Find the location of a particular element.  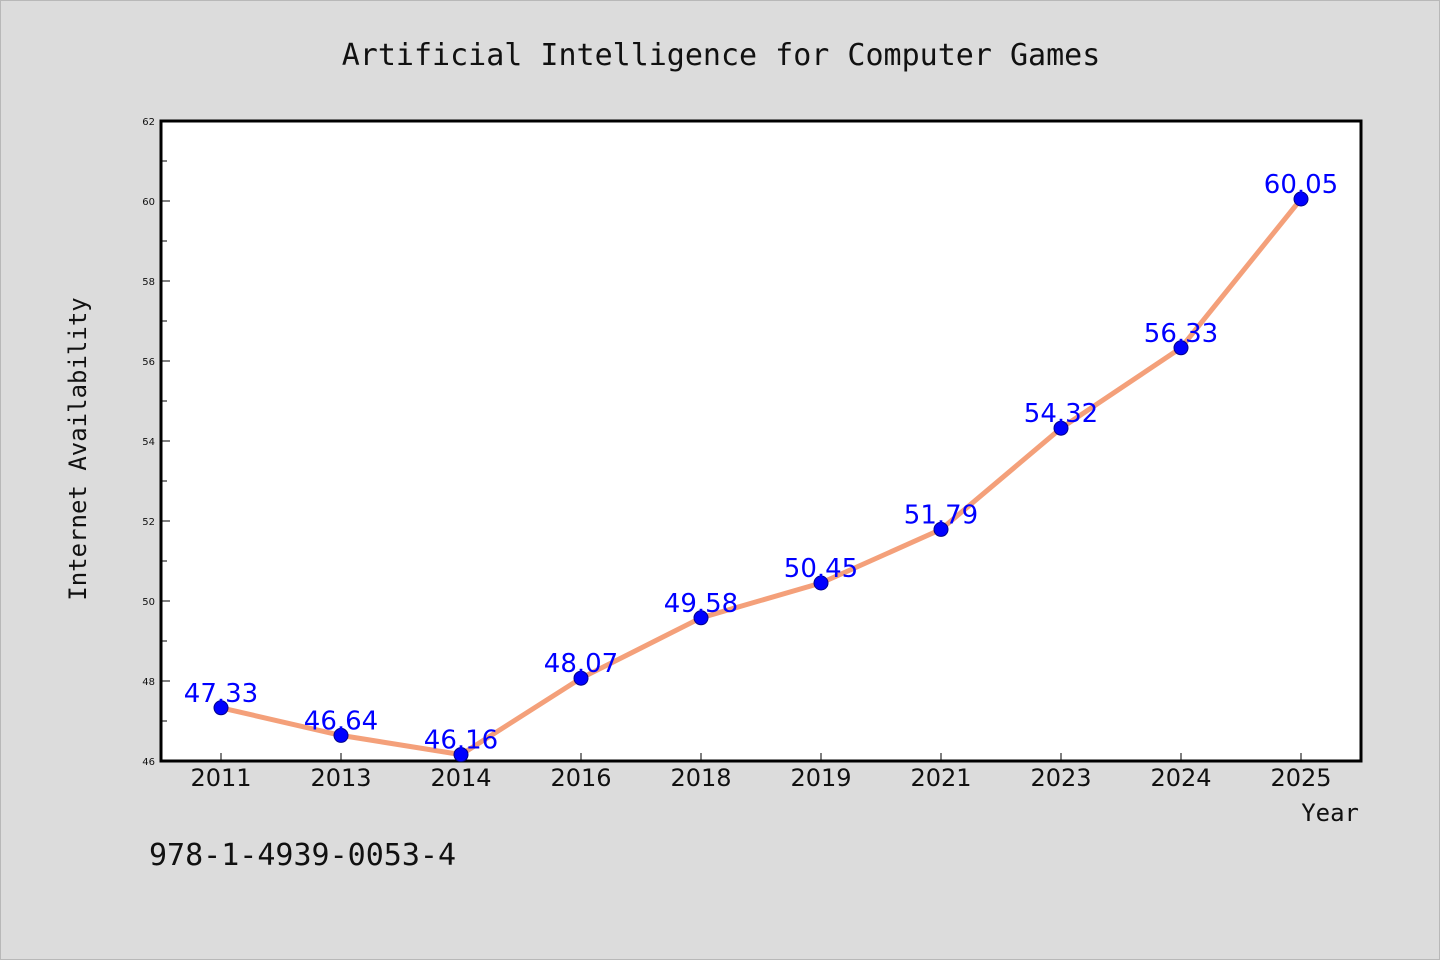

x-tick-label: 2023 is located at coordinates (1060, 778).